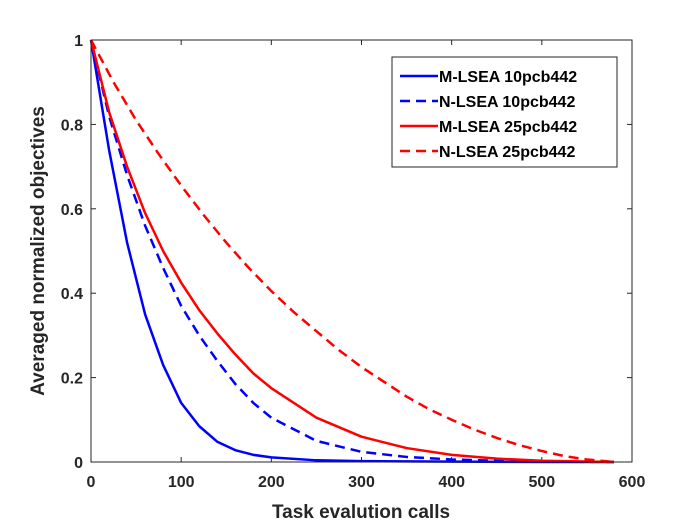  I want to click on y-tick-label: 1, so click(78, 41).